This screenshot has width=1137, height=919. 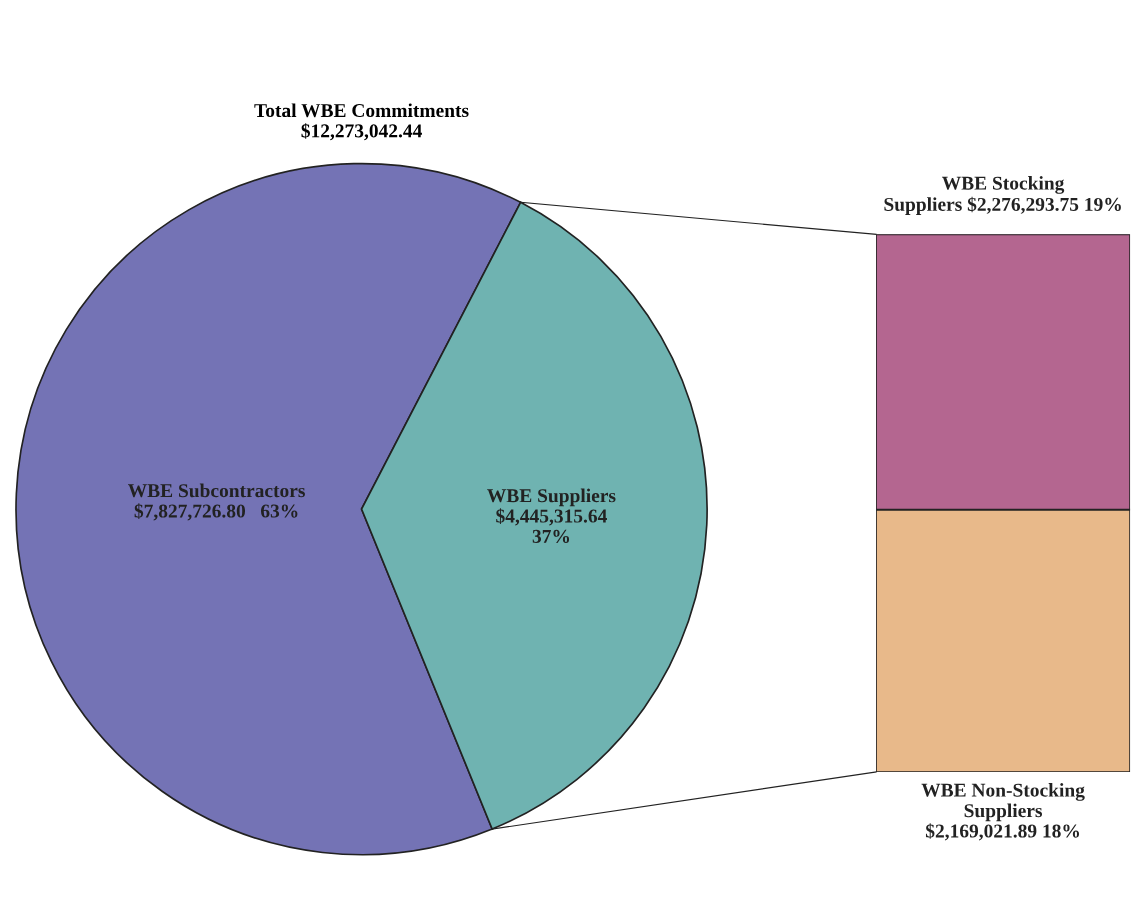 What do you see at coordinates (216, 512) in the screenshot?
I see `data-label: $7,827,726.80 63%` at bounding box center [216, 512].